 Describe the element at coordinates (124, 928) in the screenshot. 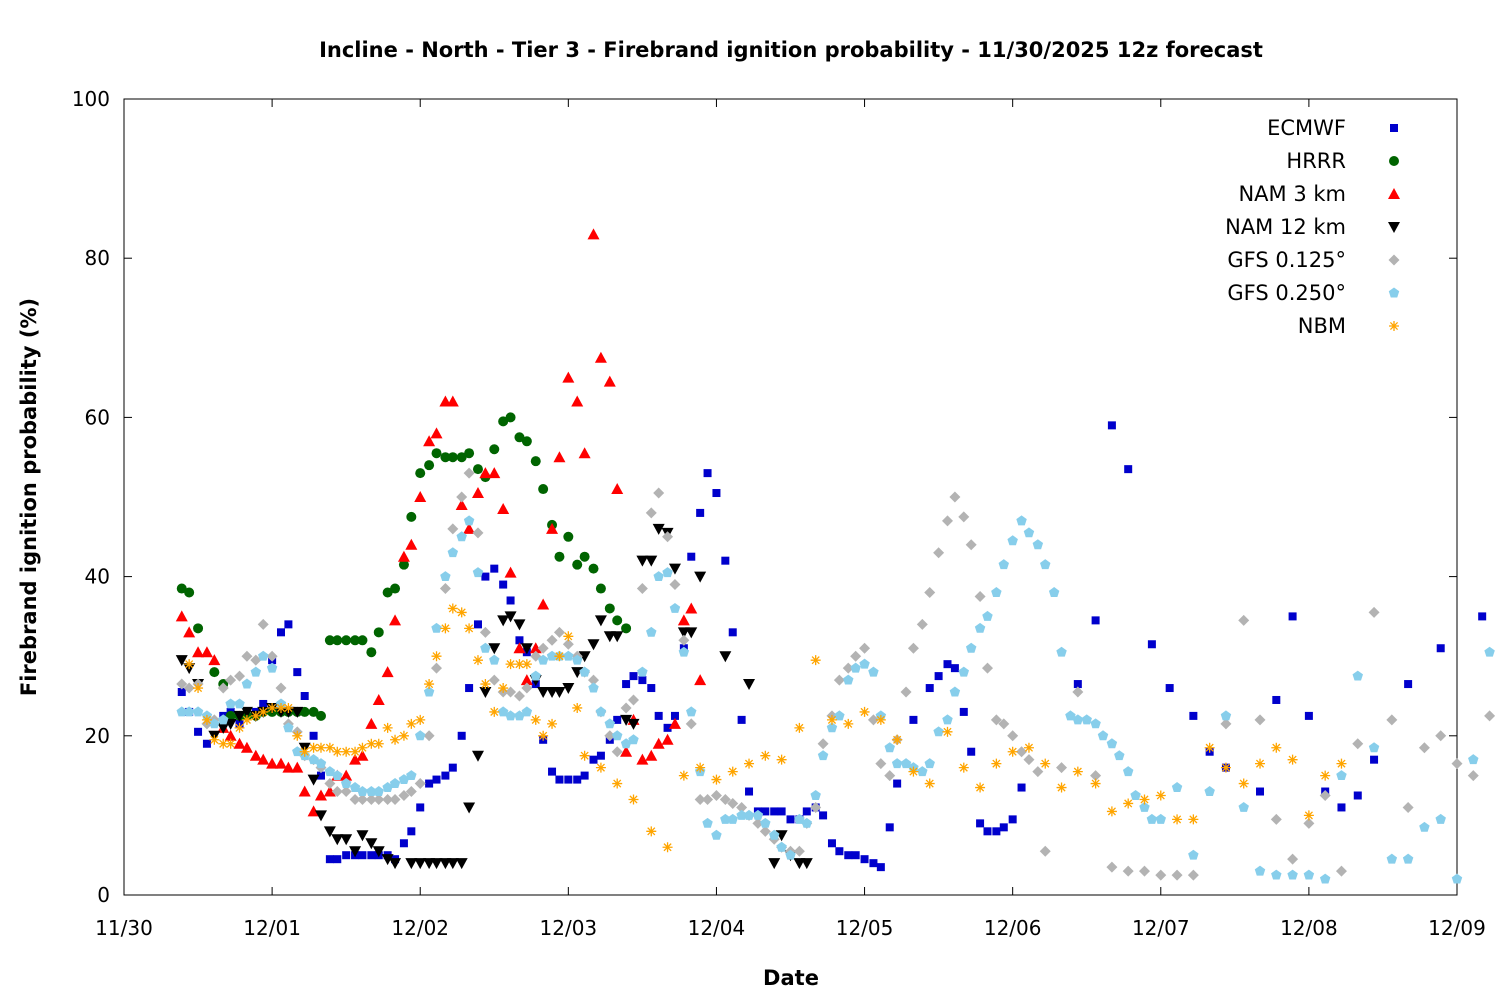

I see `x-tick-label: 11/30` at that location.